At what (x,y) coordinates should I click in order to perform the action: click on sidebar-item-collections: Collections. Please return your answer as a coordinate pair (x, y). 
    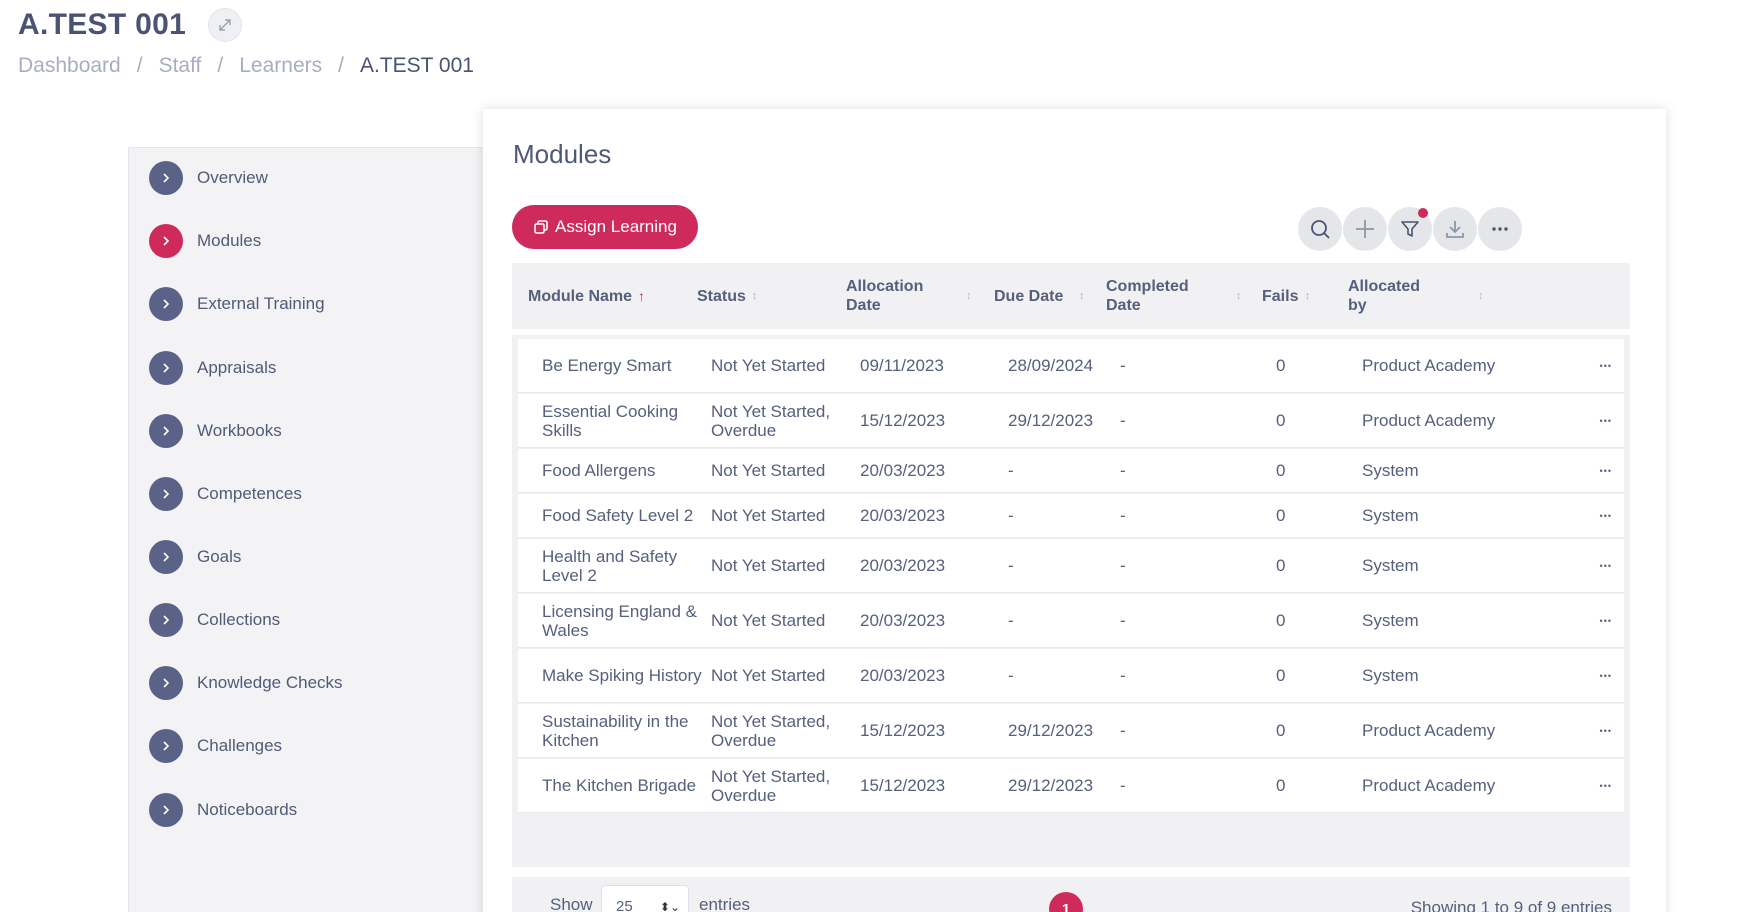
    Looking at the image, I should click on (214, 620).